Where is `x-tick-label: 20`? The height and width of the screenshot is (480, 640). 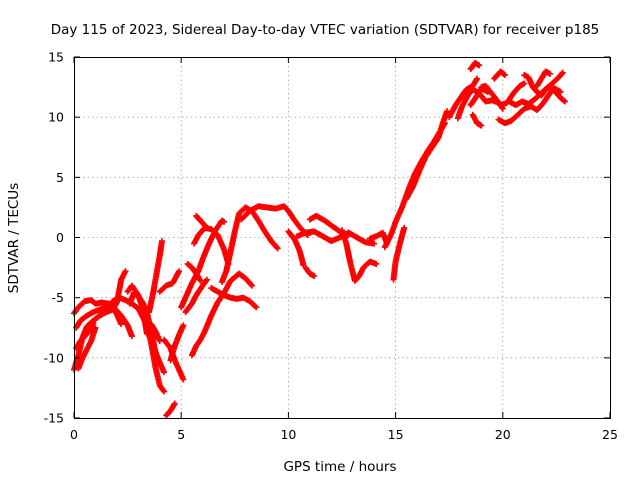 x-tick-label: 20 is located at coordinates (503, 434).